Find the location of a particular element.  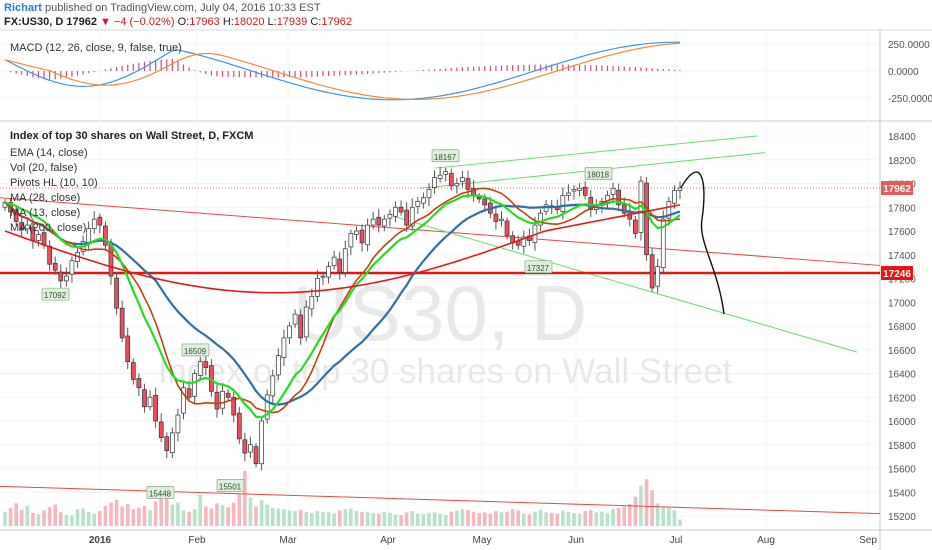

indicator-vol: Vol (20, false) is located at coordinates (44, 168).